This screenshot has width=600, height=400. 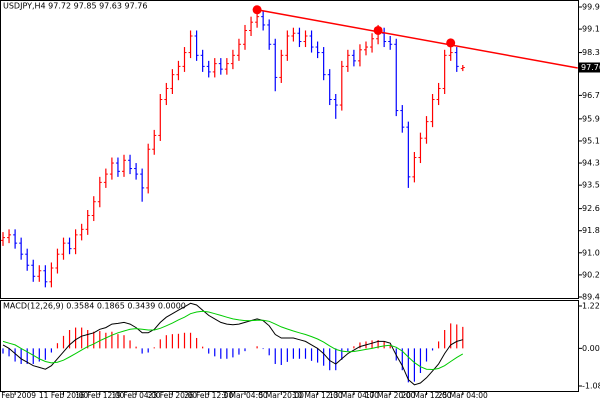 I want to click on y-tick-label: 89.45, so click(x=591, y=297).